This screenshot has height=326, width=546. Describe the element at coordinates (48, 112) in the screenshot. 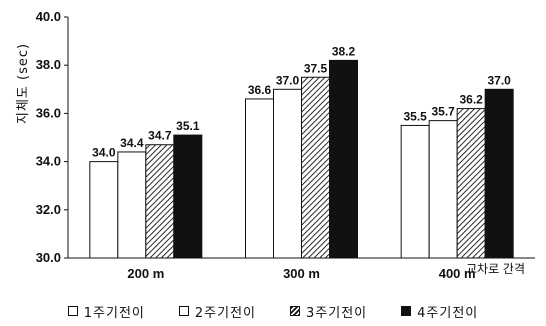

I see `y-tick-label-3: 36.0` at that location.